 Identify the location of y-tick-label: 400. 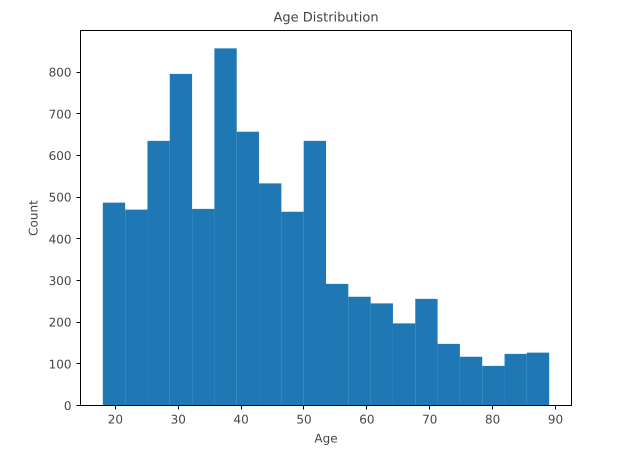
(60, 239).